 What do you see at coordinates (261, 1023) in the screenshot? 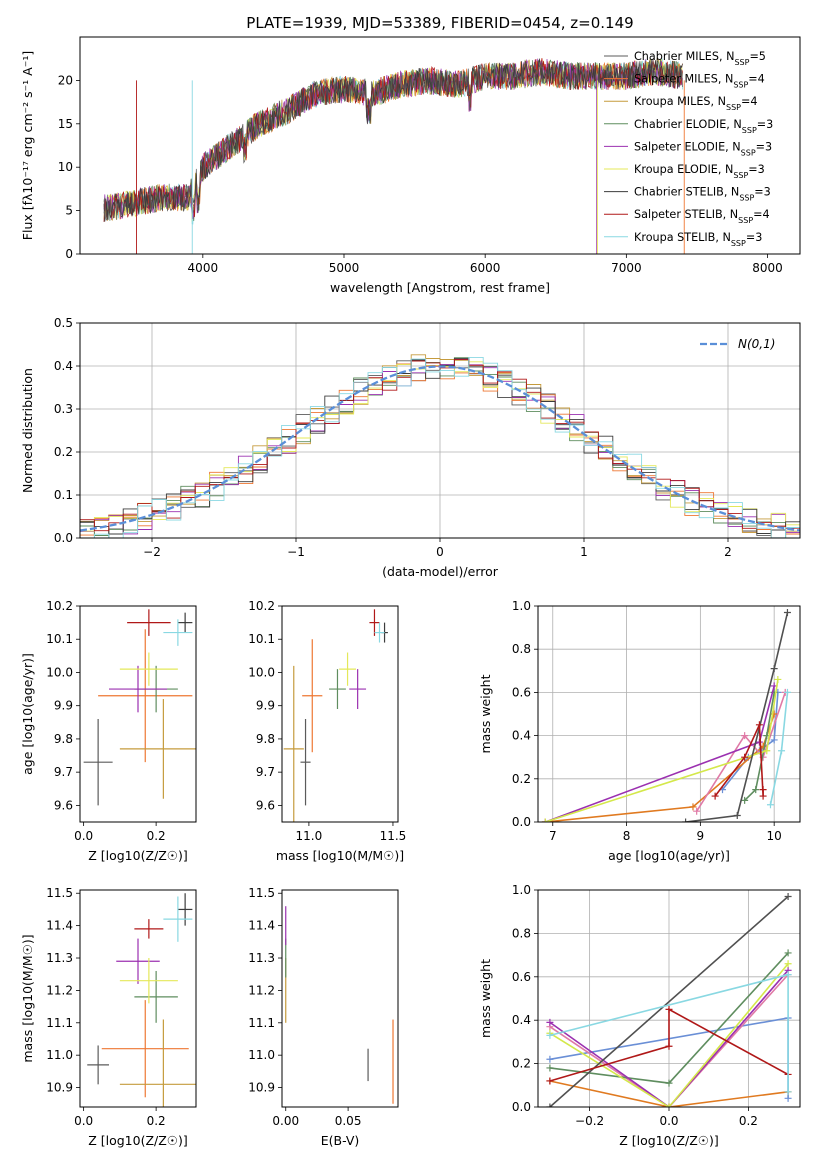
I see `y-tick-label: 11.1` at bounding box center [261, 1023].